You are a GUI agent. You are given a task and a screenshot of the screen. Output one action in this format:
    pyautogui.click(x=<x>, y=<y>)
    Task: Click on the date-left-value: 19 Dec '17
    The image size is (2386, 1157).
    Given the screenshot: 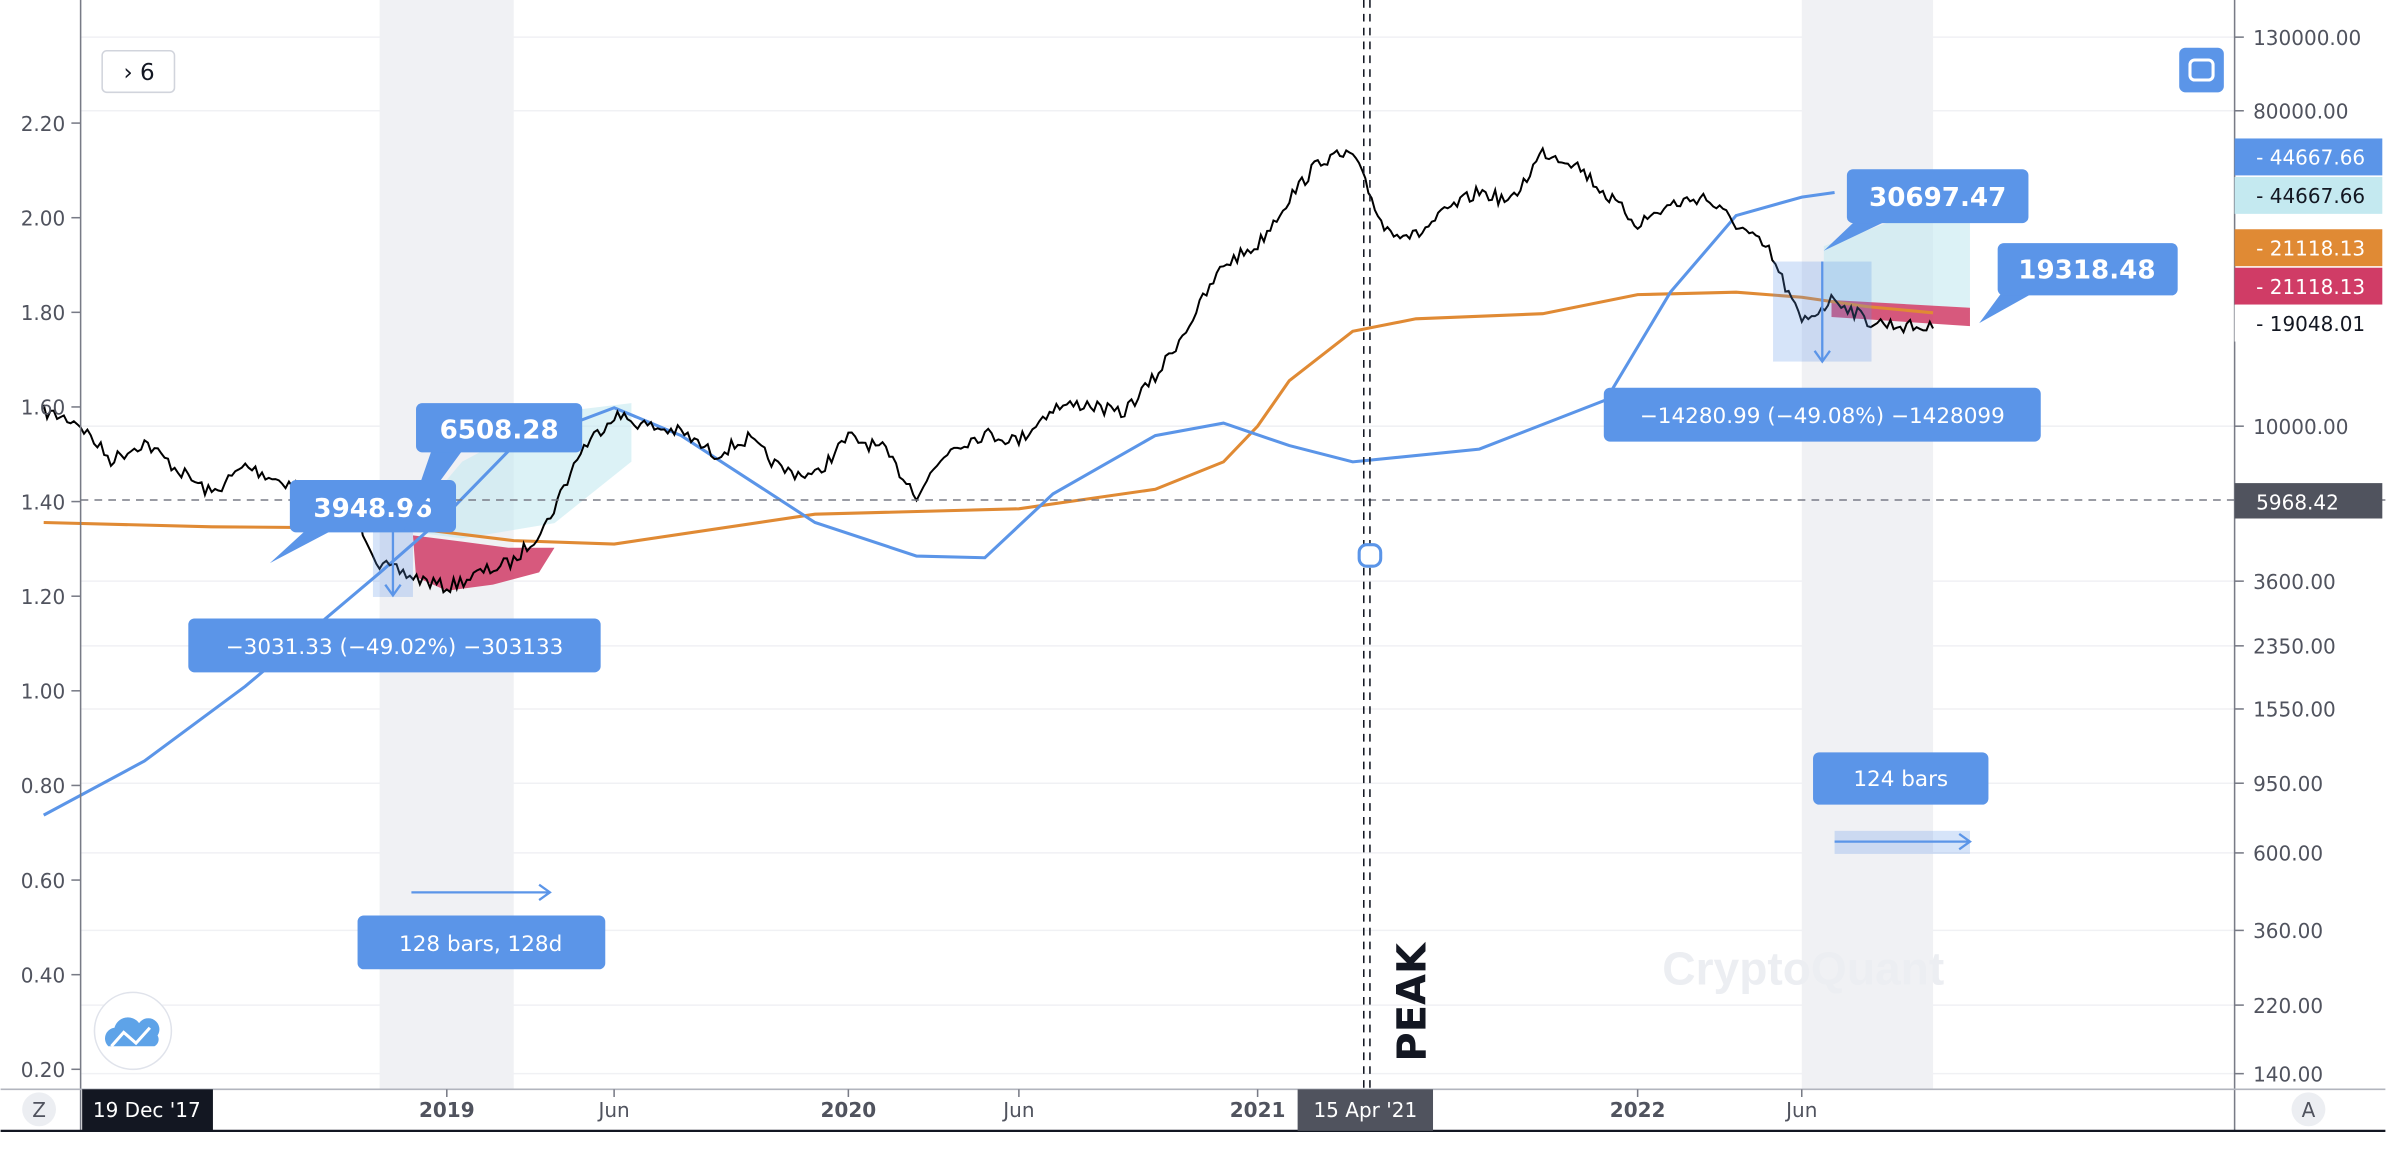 What is the action you would take?
    pyautogui.click(x=147, y=1110)
    